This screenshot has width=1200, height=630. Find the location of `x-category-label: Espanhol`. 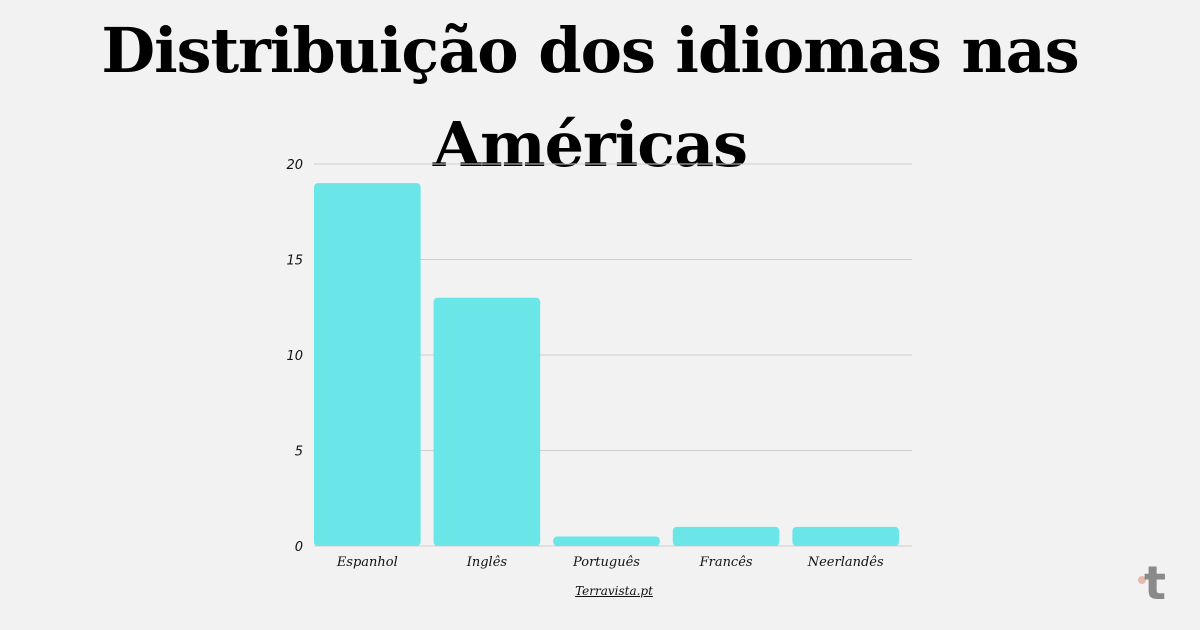

x-category-label: Espanhol is located at coordinates (367, 562).